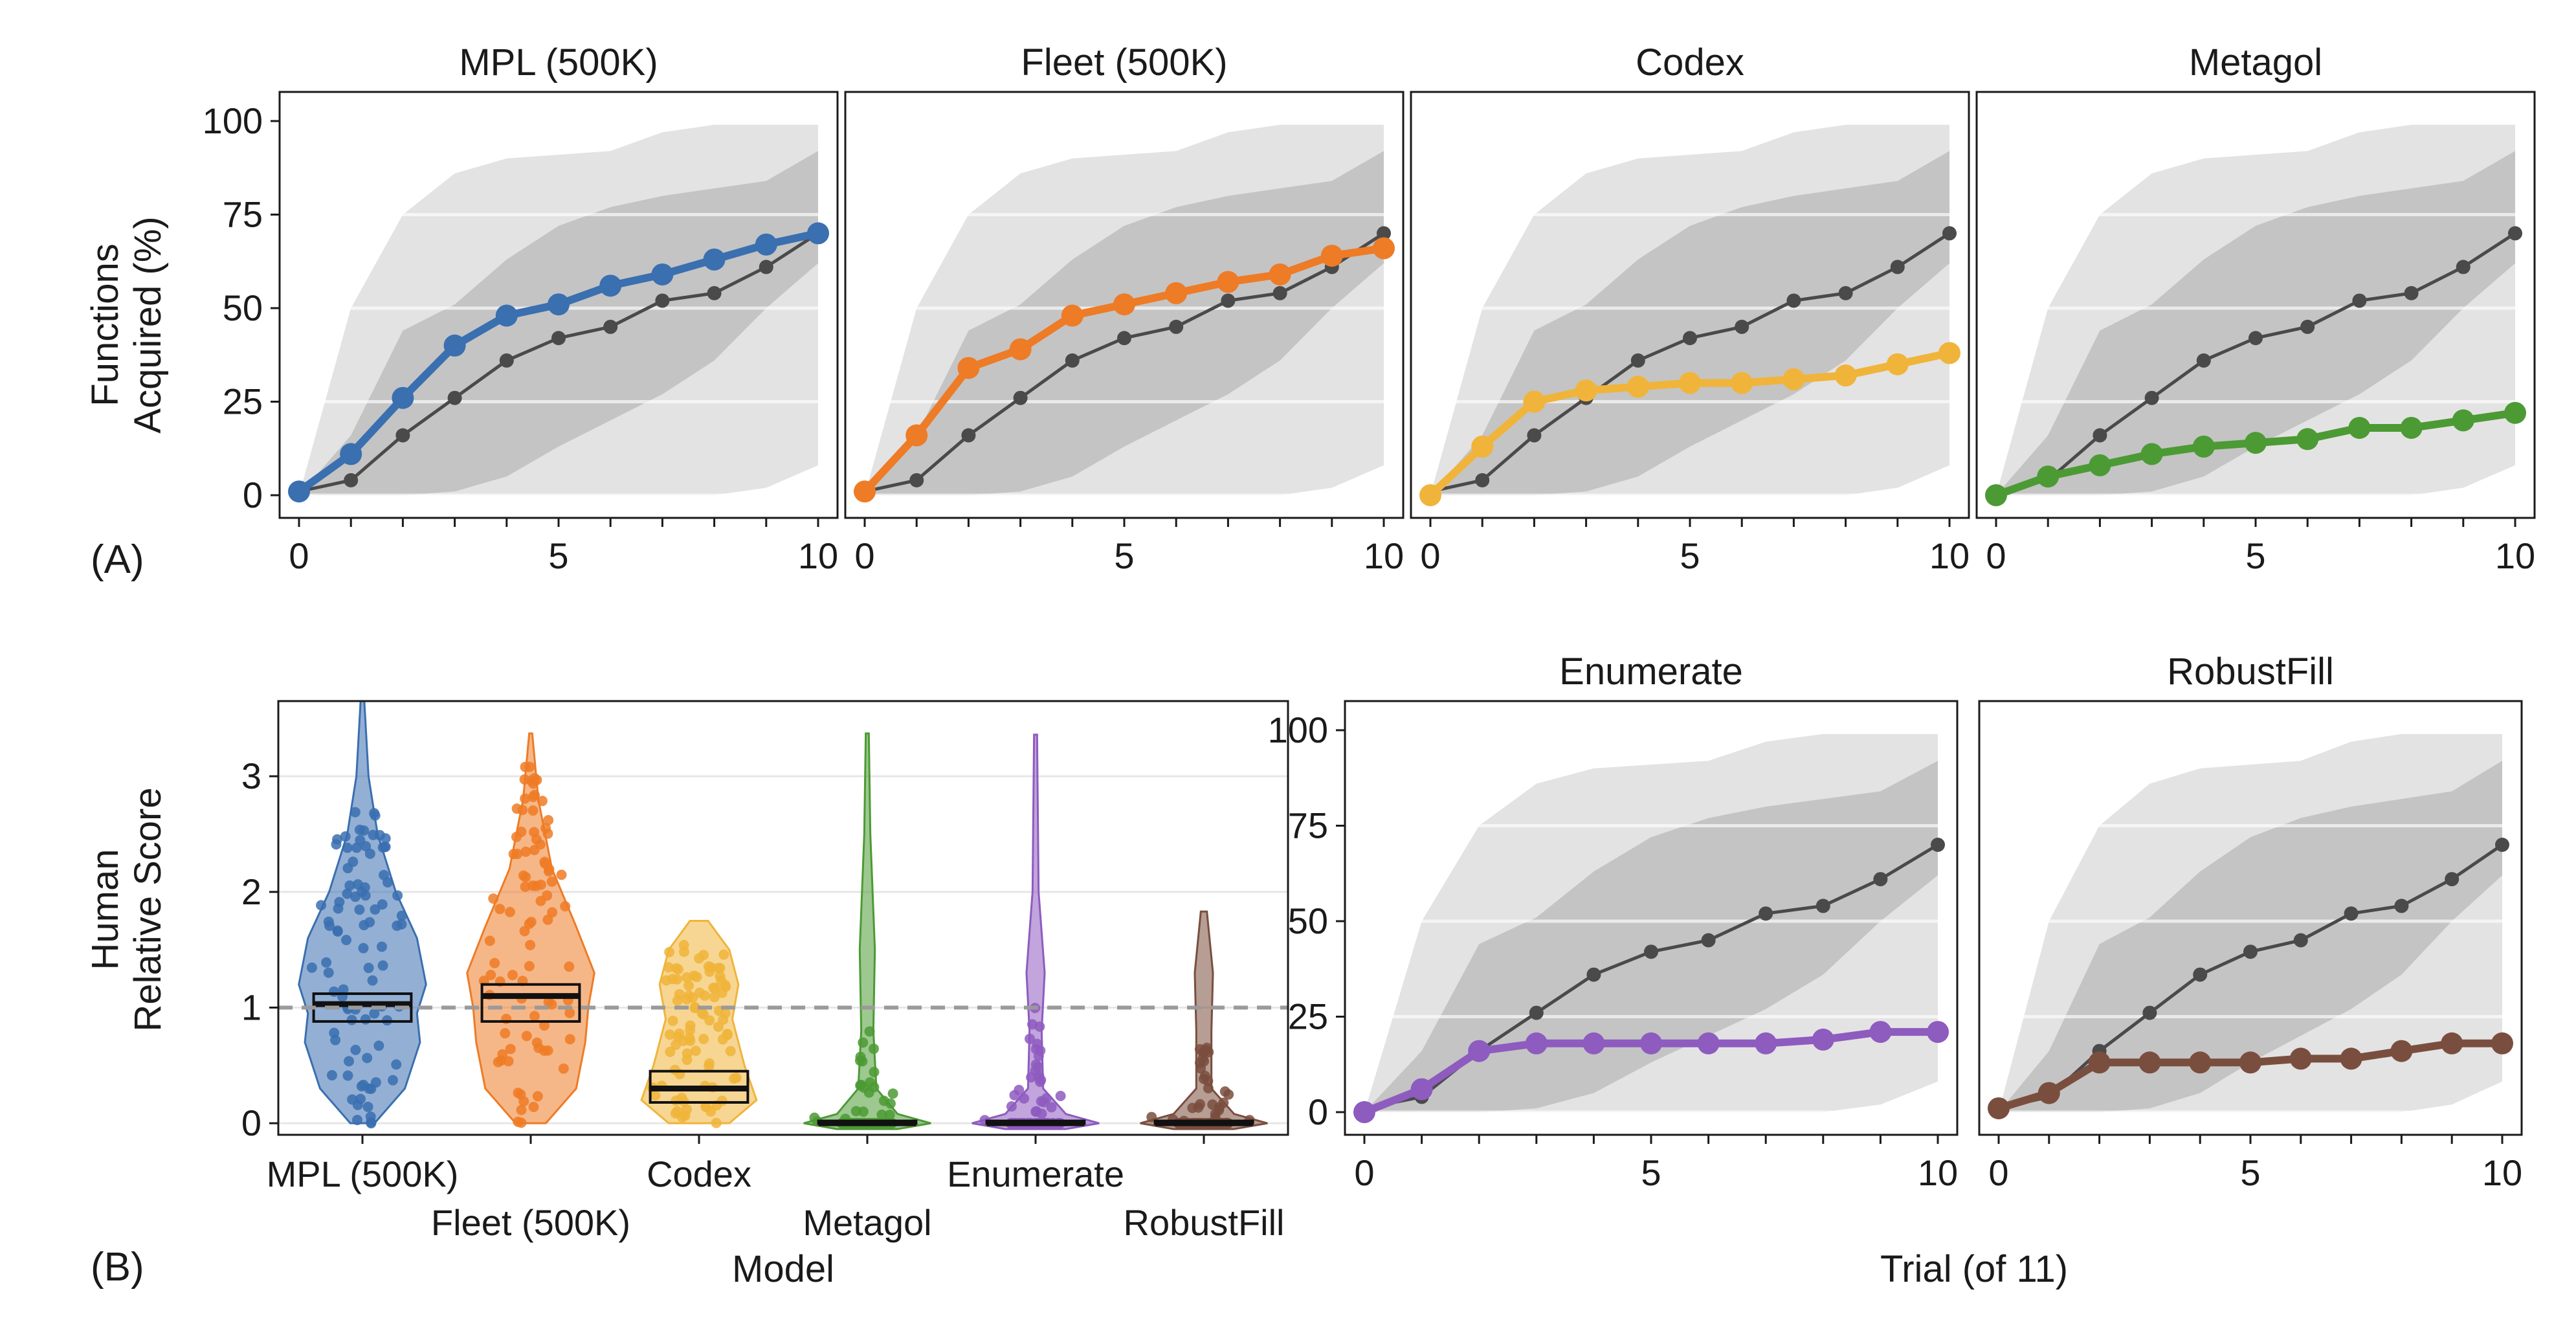 The height and width of the screenshot is (1318, 2576). I want to click on panel-title: Enumerate, so click(1651, 672).